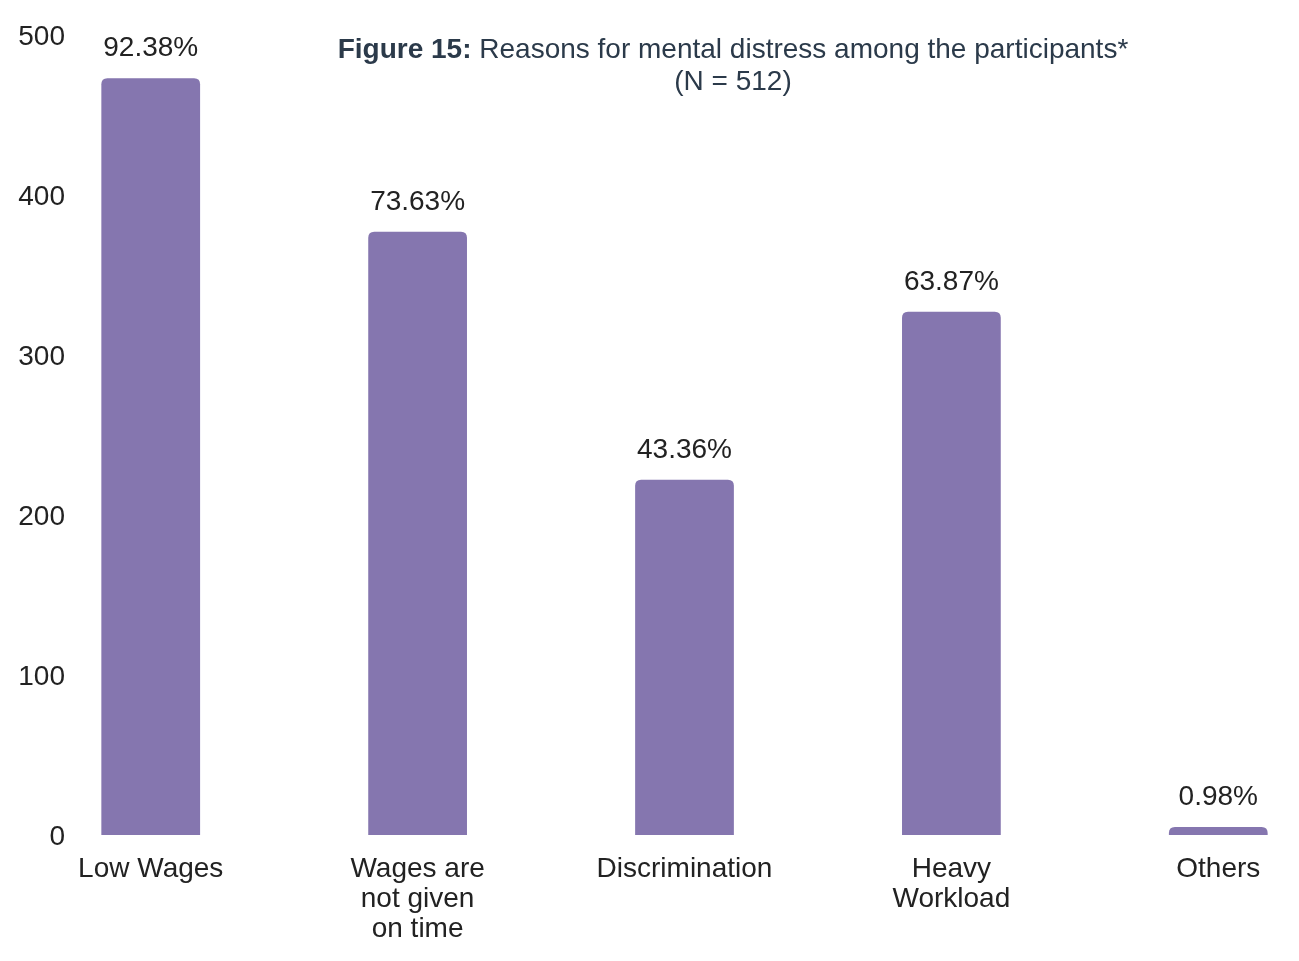 Image resolution: width=1299 pixels, height=961 pixels. I want to click on x-tick-label: Low Wages, so click(151, 867).